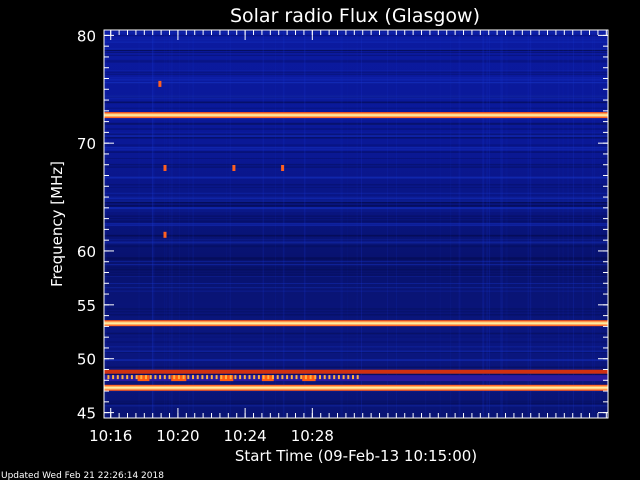 This screenshot has width=640, height=480. I want to click on x-tick-label: 10:16, so click(110, 436).